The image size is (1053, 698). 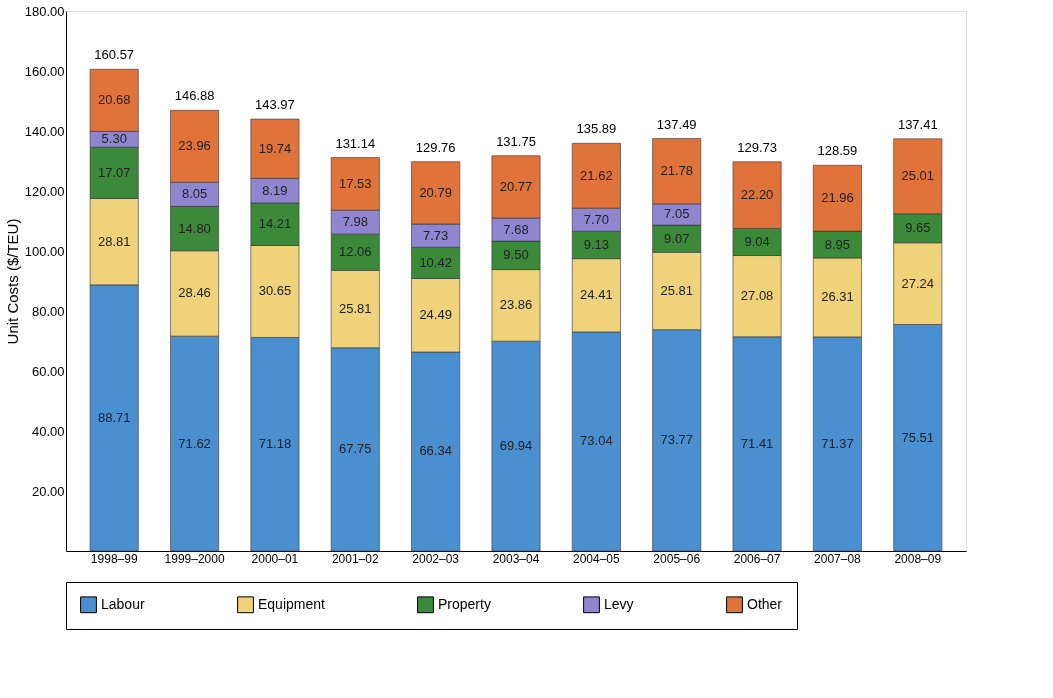 What do you see at coordinates (355, 183) in the screenshot?
I see `data-label: 17.53` at bounding box center [355, 183].